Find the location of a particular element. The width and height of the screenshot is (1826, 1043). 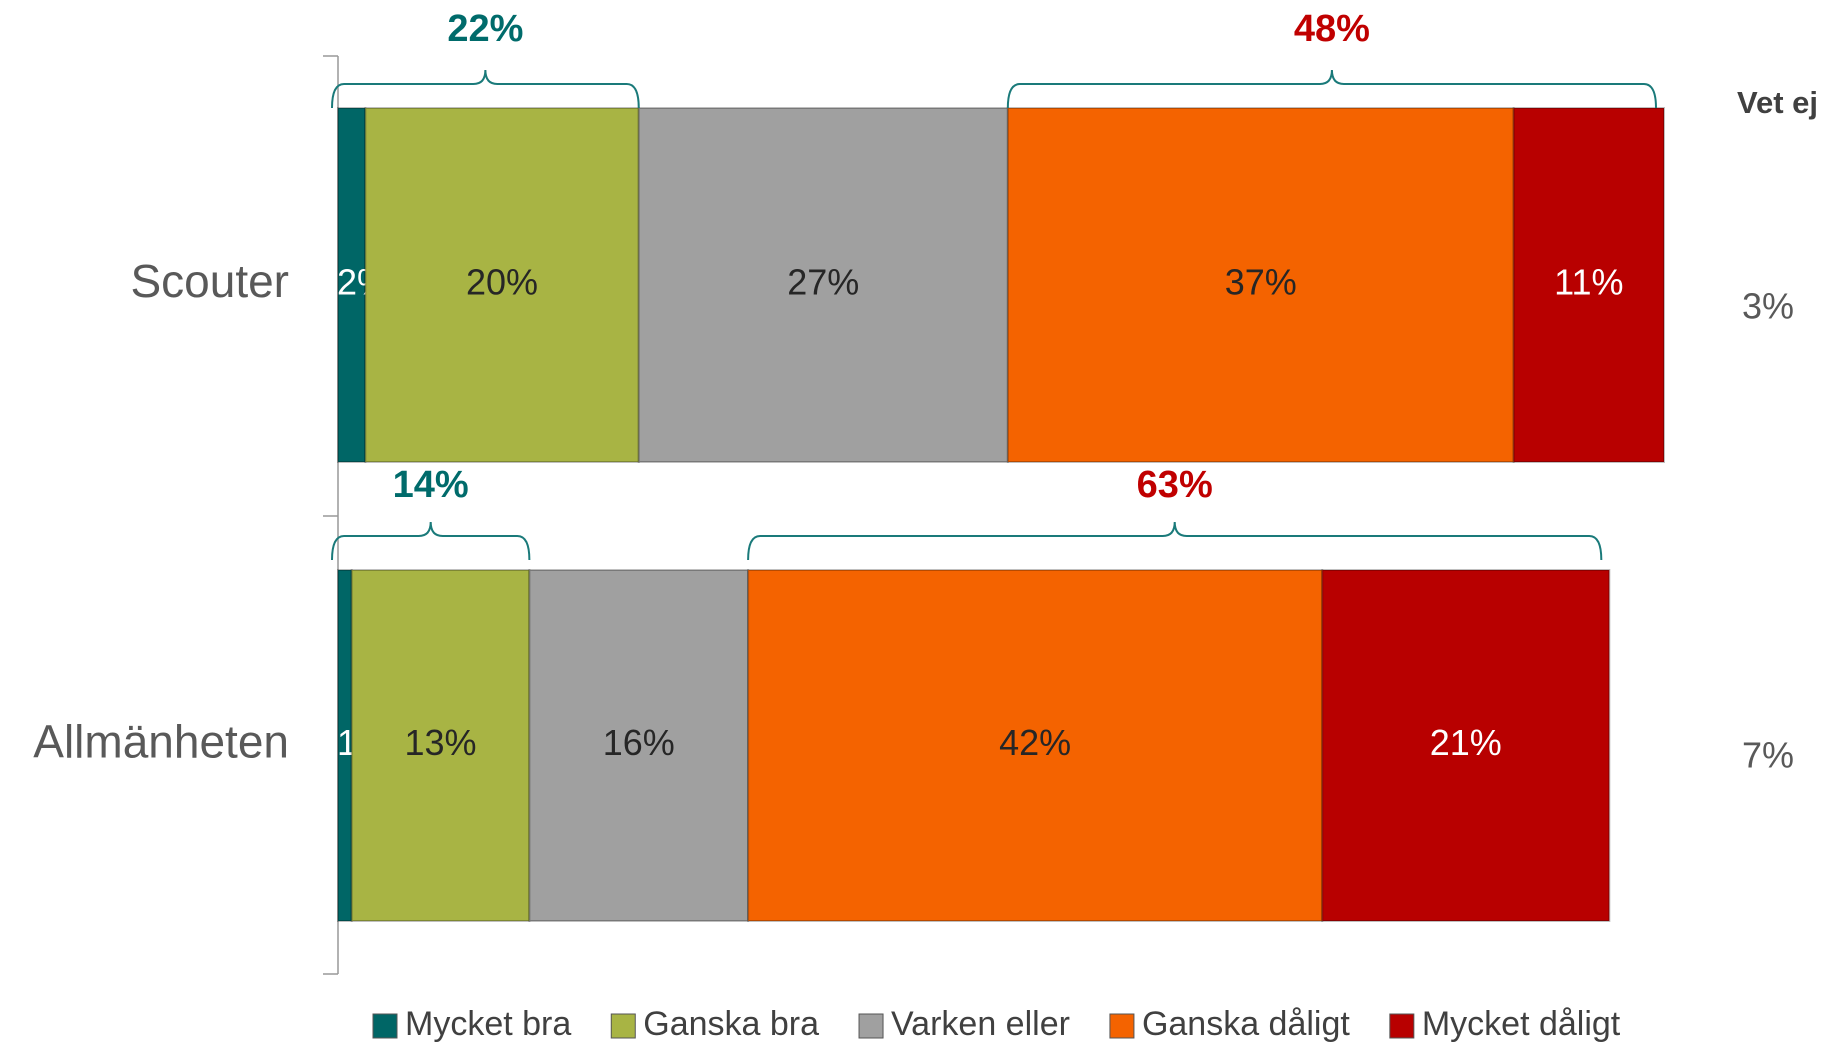

bracket-label: 63% is located at coordinates (1175, 485).